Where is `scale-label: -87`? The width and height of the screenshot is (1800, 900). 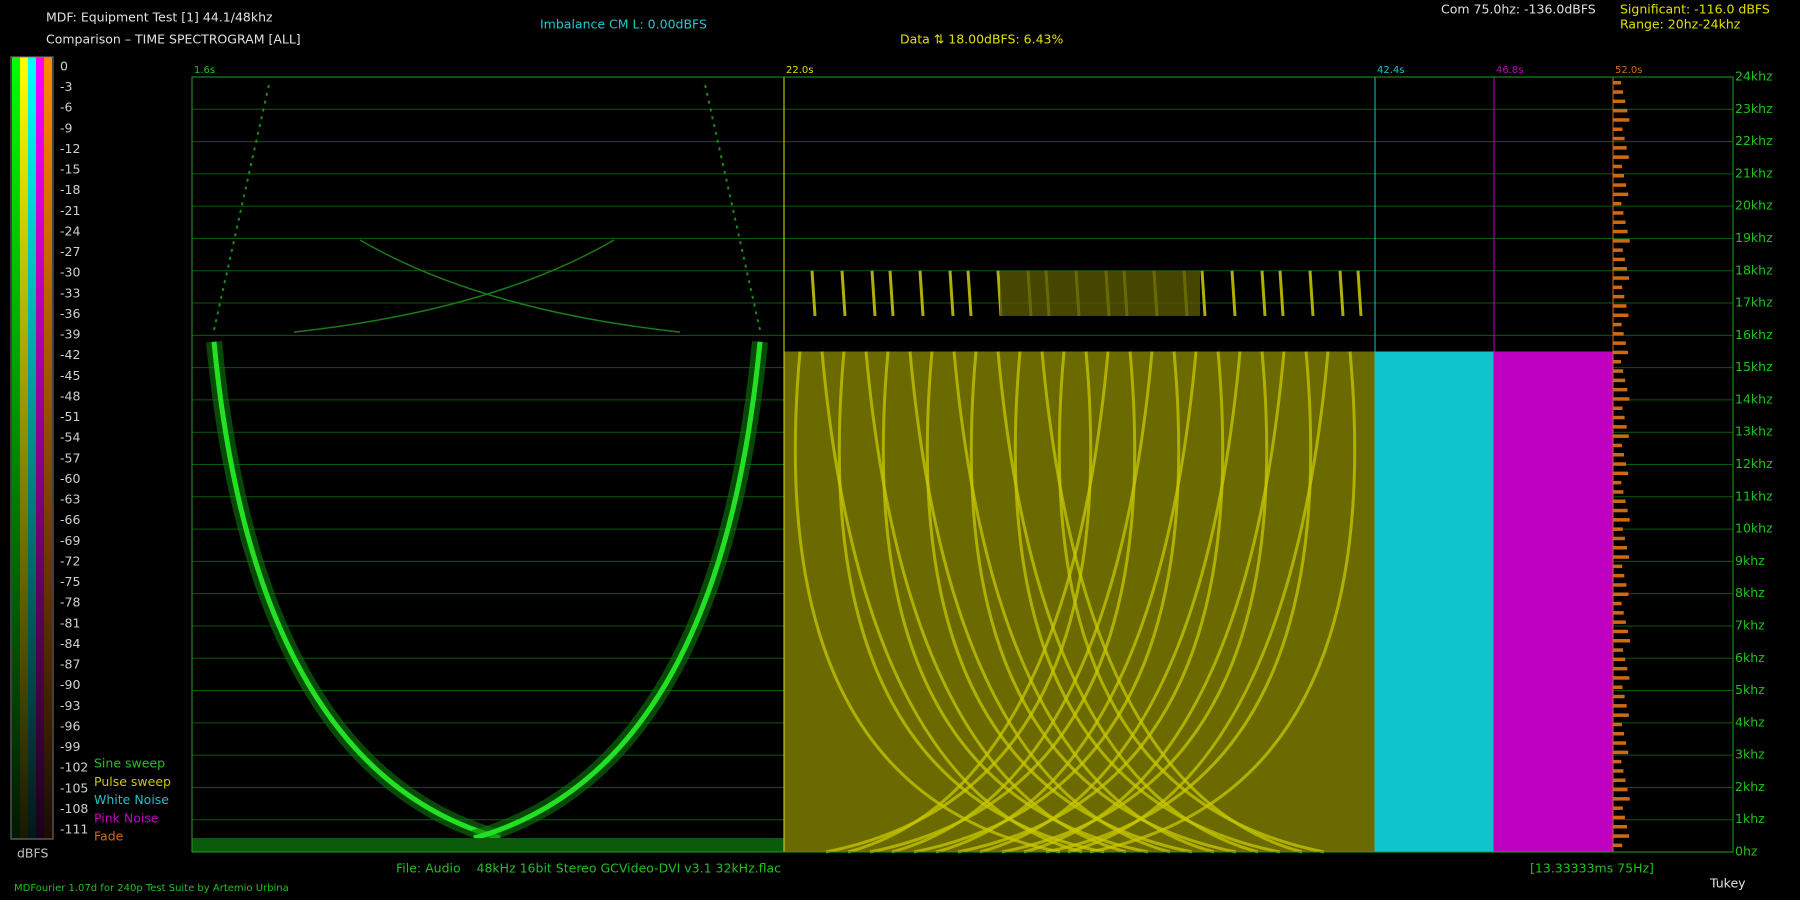
scale-label: -87 is located at coordinates (70, 664).